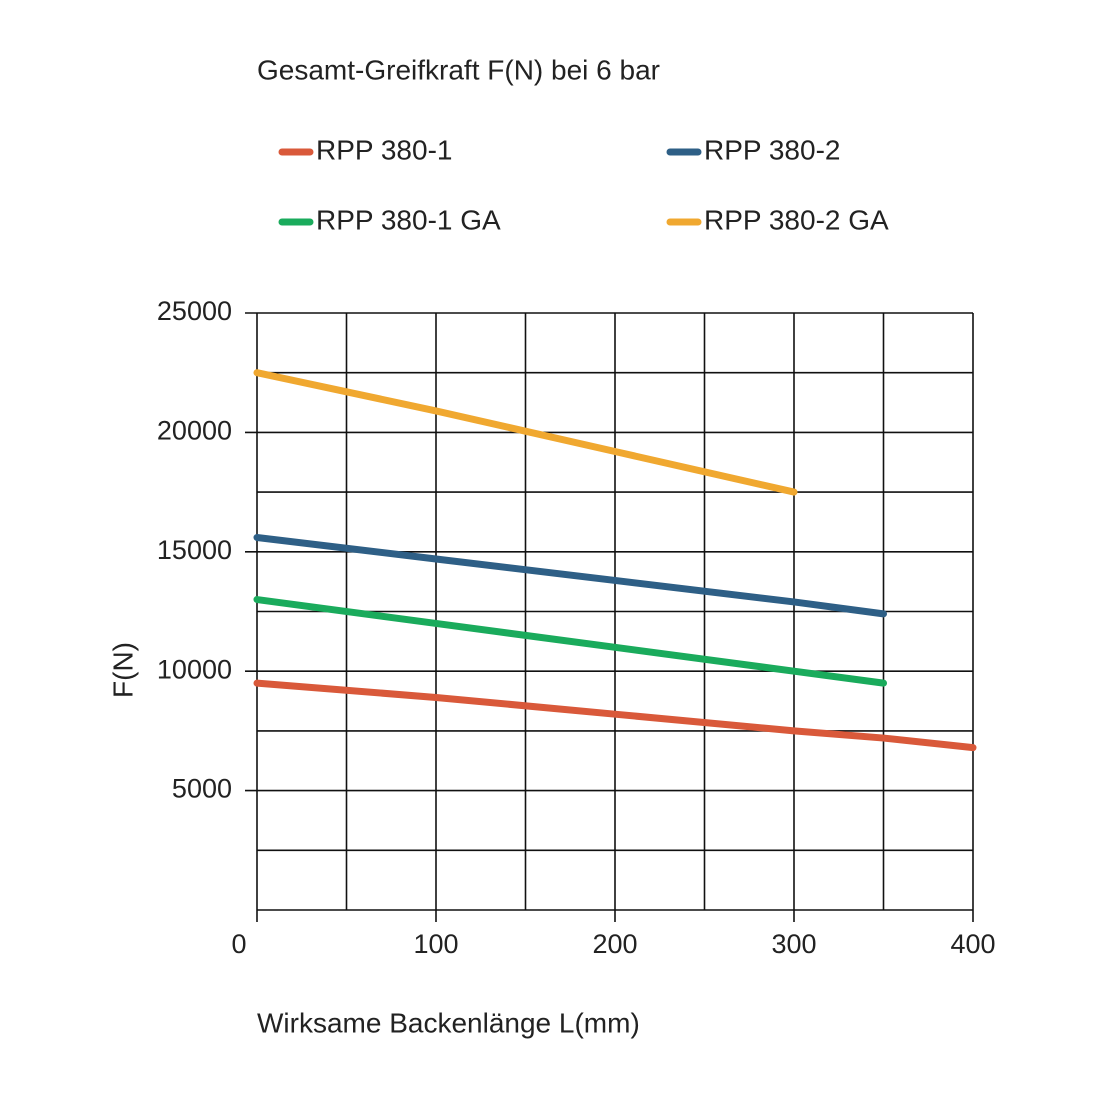 Image resolution: width=1100 pixels, height=1100 pixels. Describe the element at coordinates (435, 944) in the screenshot. I see `x-tick-label: 100` at that location.